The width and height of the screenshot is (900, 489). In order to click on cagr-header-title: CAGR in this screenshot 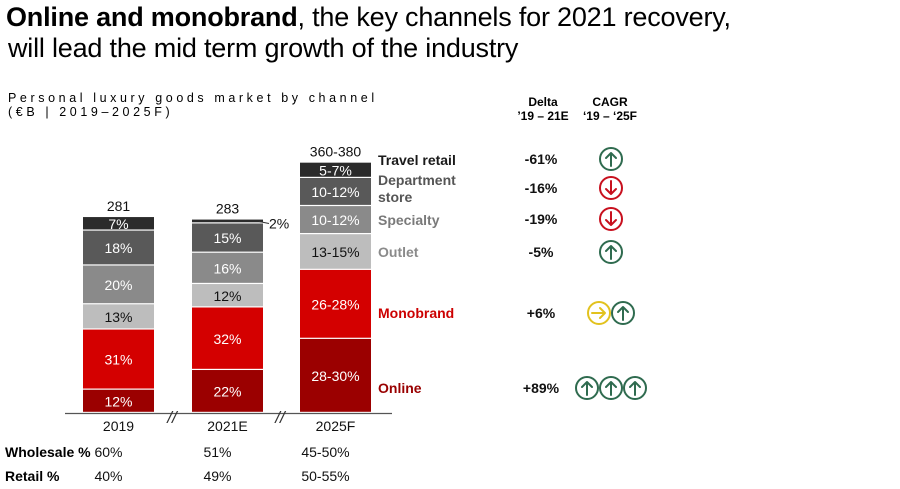, I will do `click(610, 102)`.